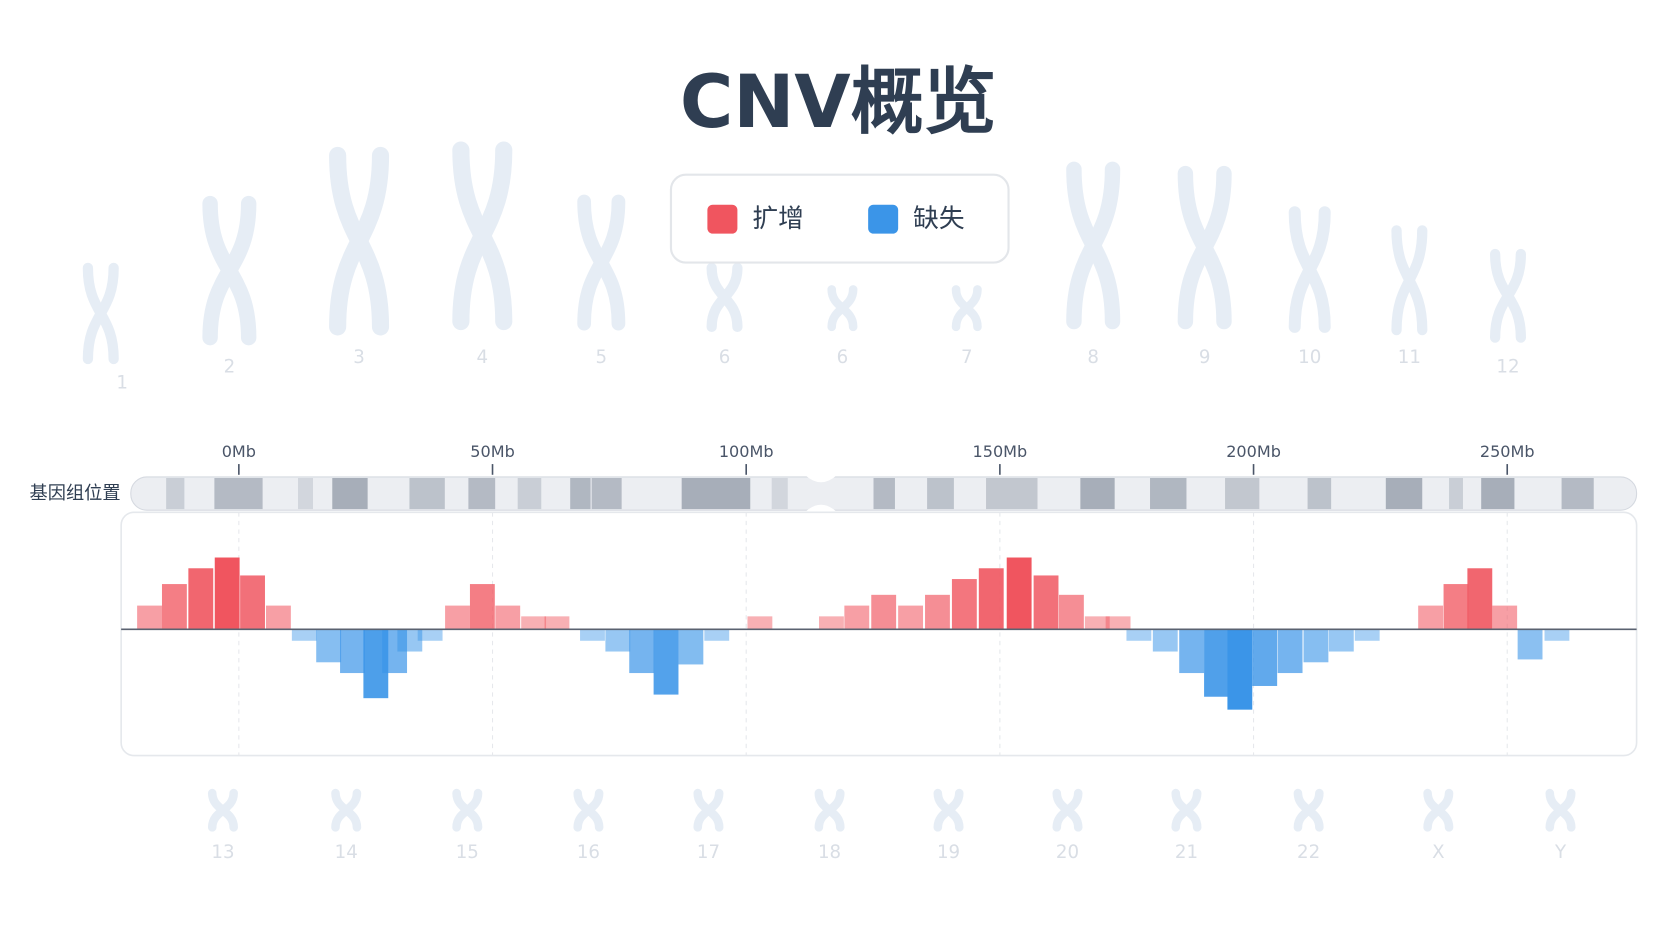 The image size is (1672, 941). Describe the element at coordinates (967, 357) in the screenshot. I see `chromosome-label: 7` at that location.